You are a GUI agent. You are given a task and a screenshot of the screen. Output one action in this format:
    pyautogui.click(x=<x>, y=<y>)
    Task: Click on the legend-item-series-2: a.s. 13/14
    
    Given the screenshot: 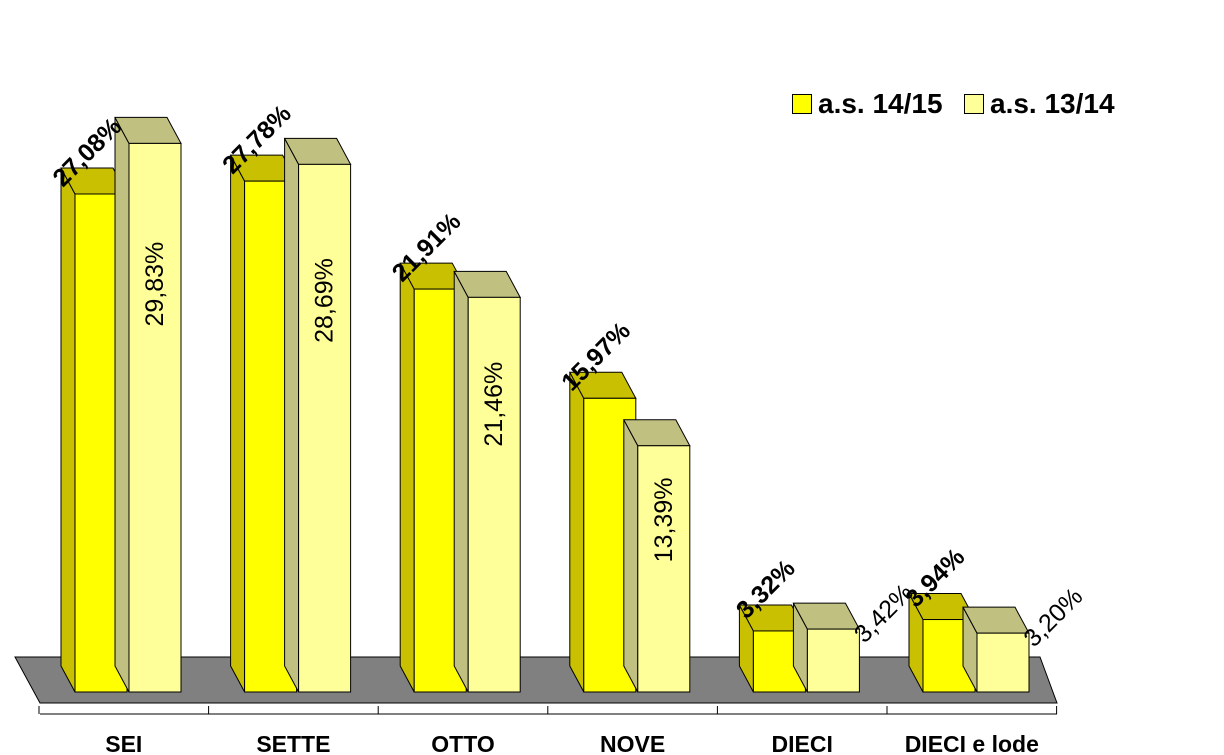 What is the action you would take?
    pyautogui.click(x=1039, y=104)
    